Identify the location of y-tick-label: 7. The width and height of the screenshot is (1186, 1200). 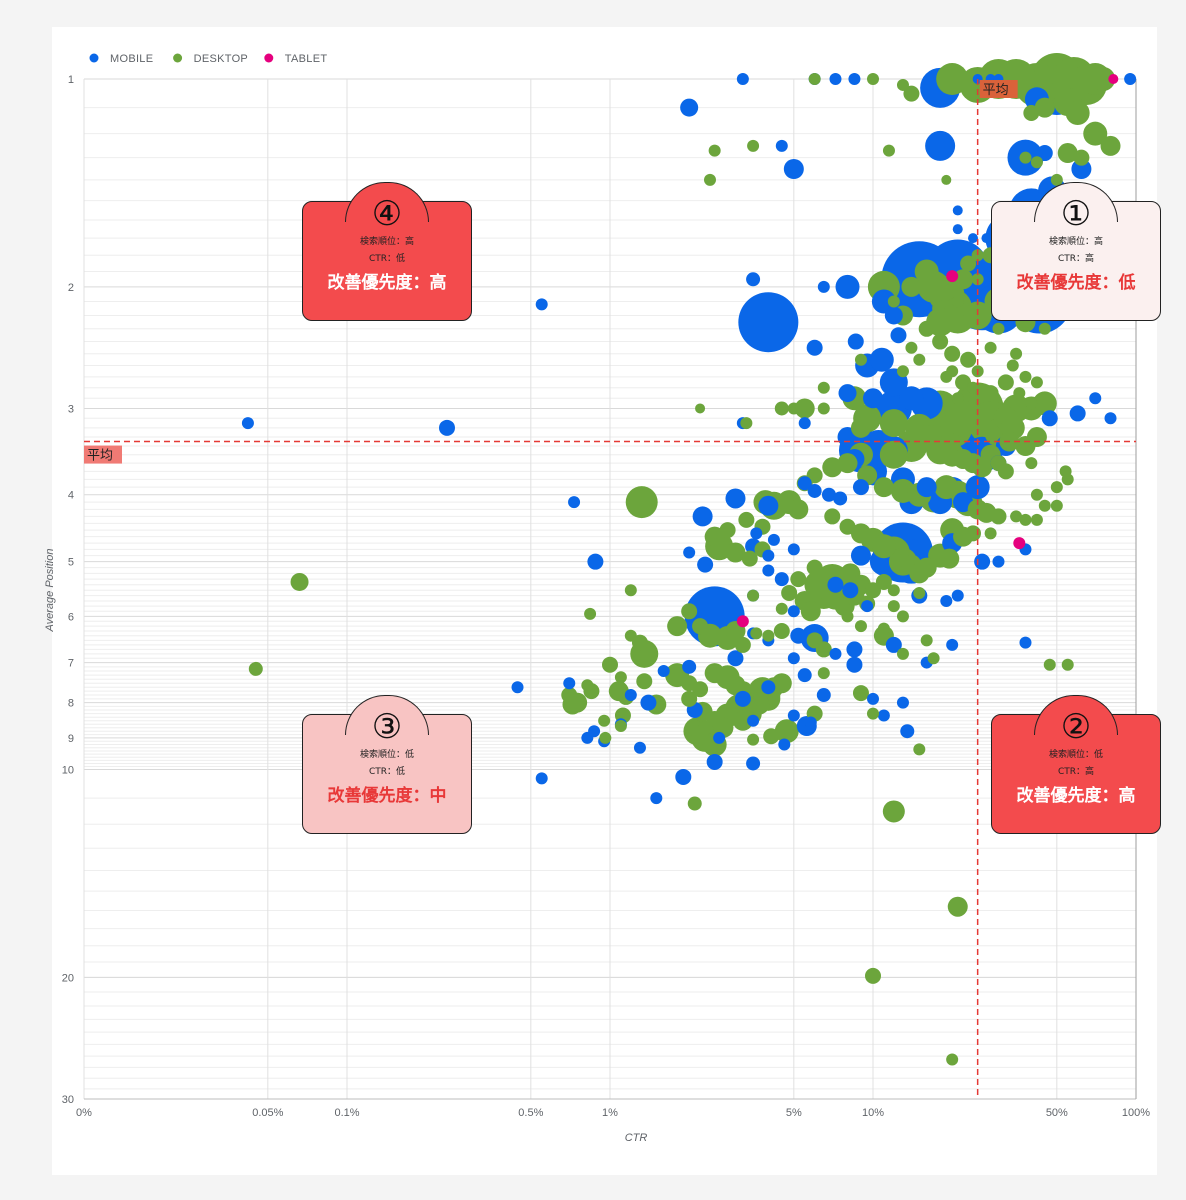
(71, 664).